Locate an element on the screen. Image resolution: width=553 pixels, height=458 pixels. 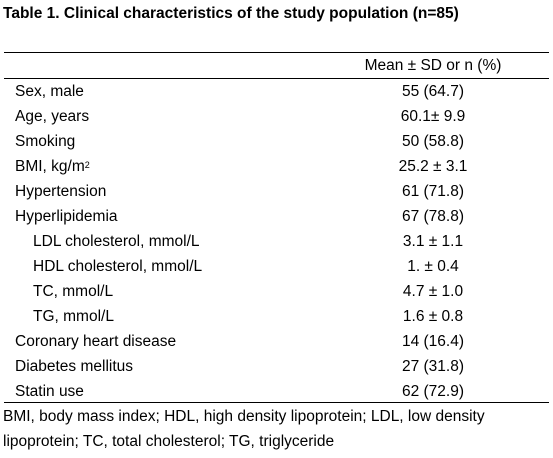
table-row: BMI, kg/m2 25.2 ± 3.1 is located at coordinates (276, 167).